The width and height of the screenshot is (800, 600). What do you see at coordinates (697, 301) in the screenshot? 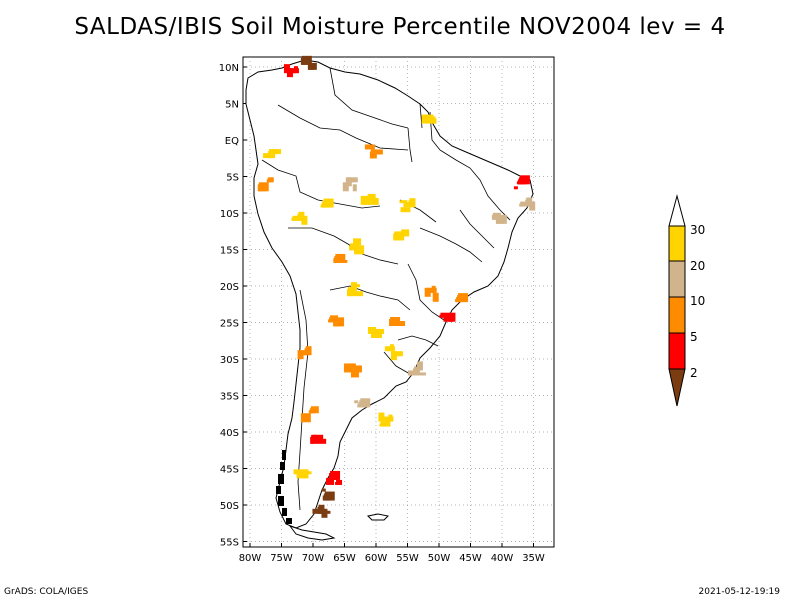
I see `legend-label-10: 10` at bounding box center [697, 301].